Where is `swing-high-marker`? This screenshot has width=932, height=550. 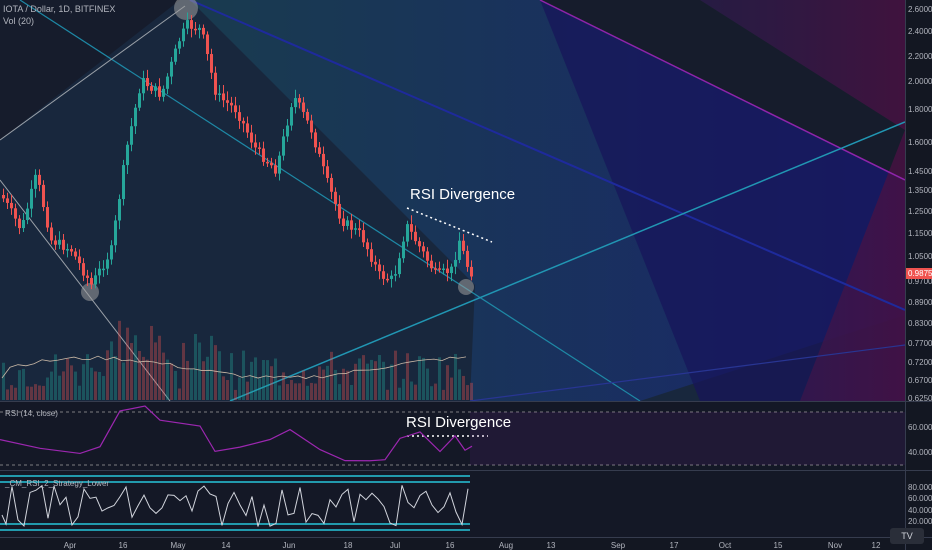 swing-high-marker is located at coordinates (186, 10).